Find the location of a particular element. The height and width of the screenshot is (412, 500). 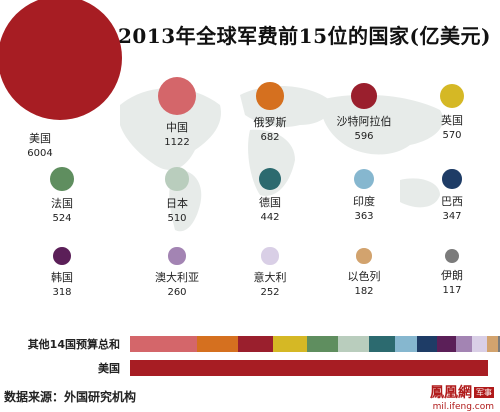

country-value-3: 596 is located at coordinates (364, 136).